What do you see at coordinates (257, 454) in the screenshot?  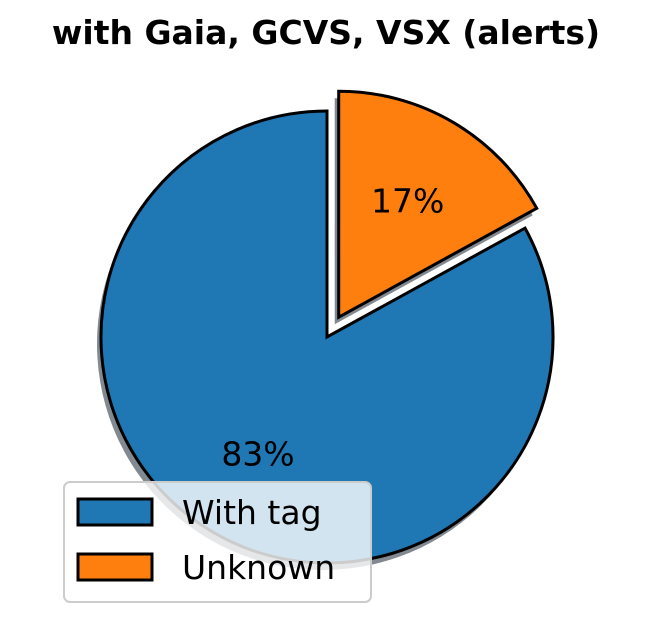 I see `slice-label-with-tag: 83%` at bounding box center [257, 454].